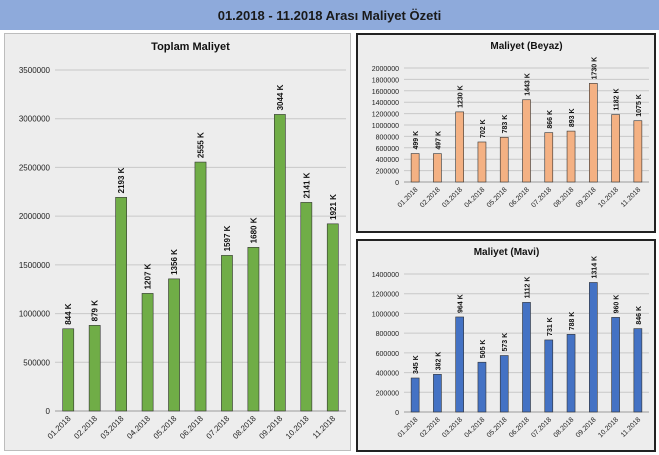 This screenshot has height=455, width=659. Describe the element at coordinates (482, 162) in the screenshot. I see `bar-04.2018` at that location.